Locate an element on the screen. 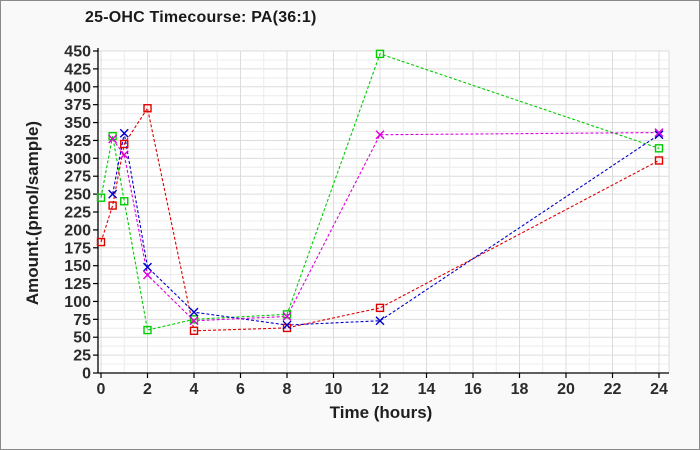 The height and width of the screenshot is (450, 700). x-tick-label: 2 is located at coordinates (147, 389).